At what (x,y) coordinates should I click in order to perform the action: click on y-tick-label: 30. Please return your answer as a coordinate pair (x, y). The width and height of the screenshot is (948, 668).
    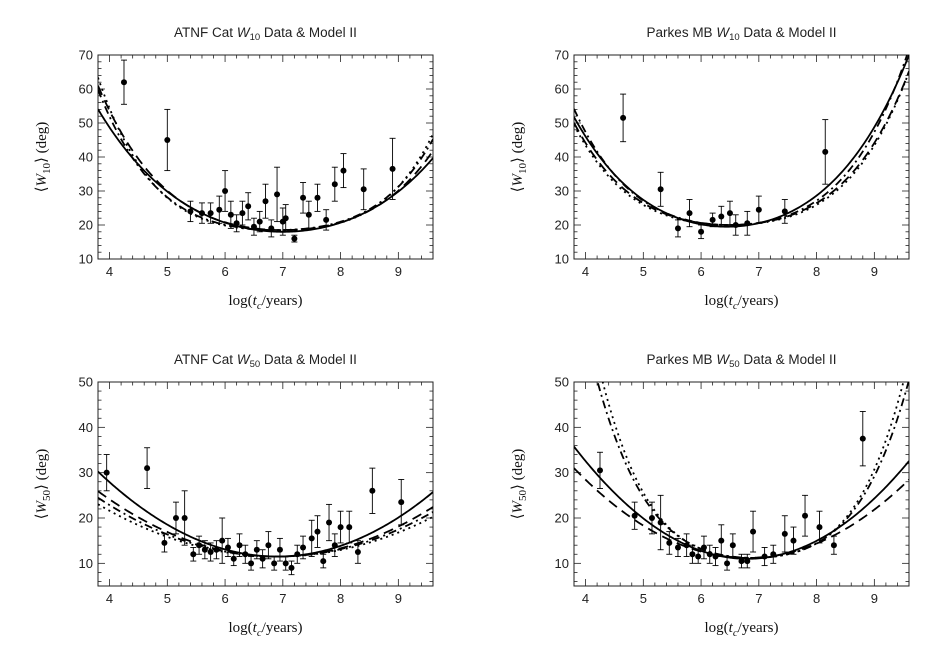
    Looking at the image, I should click on (86, 472).